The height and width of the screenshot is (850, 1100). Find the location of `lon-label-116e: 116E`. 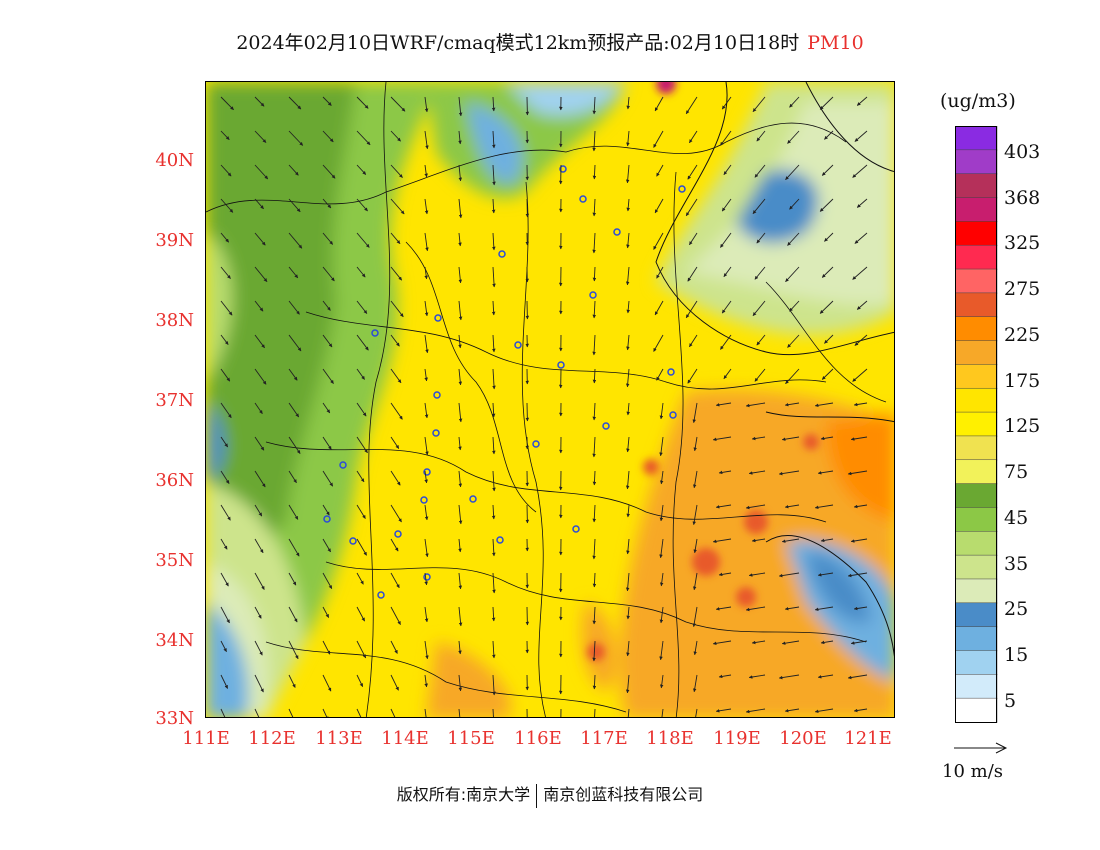

lon-label-116e: 116E is located at coordinates (538, 738).